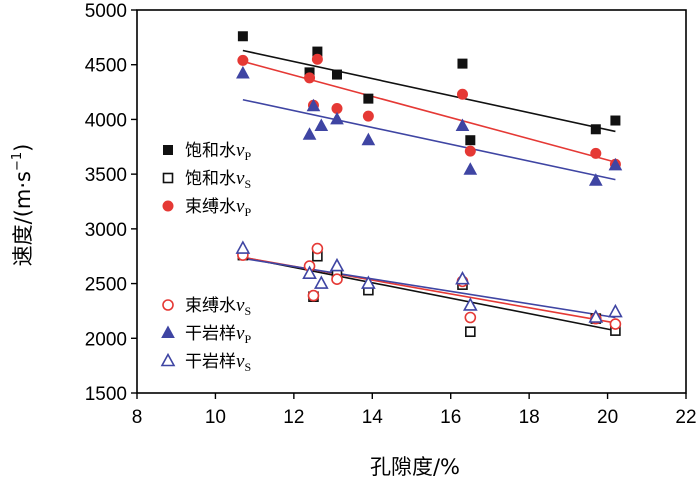  I want to click on y-tick-label-2000: 2000, so click(106, 339).